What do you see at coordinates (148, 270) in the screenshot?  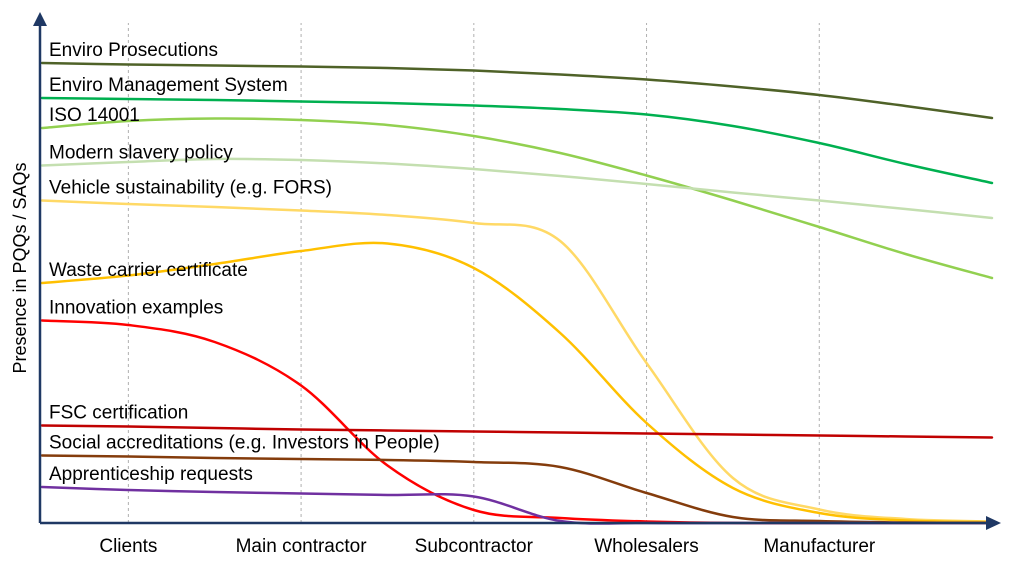 I see `series-label-waste-carrier-certificate: Waste carrier certificate` at bounding box center [148, 270].